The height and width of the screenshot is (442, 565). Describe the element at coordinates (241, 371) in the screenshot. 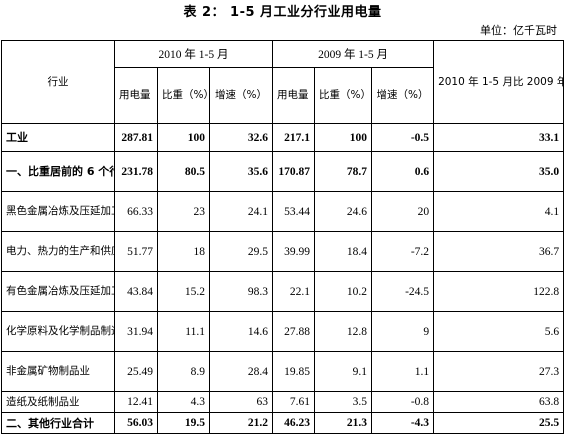

I see `growth-2010: 28.4` at that location.